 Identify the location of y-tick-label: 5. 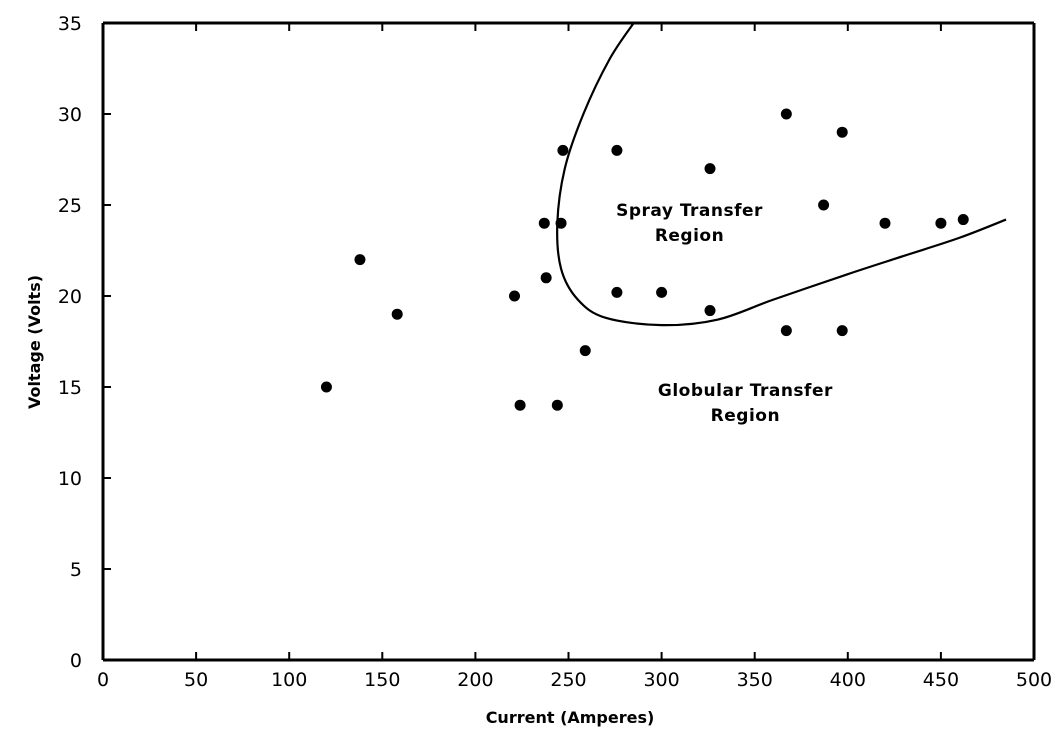
(76, 570).